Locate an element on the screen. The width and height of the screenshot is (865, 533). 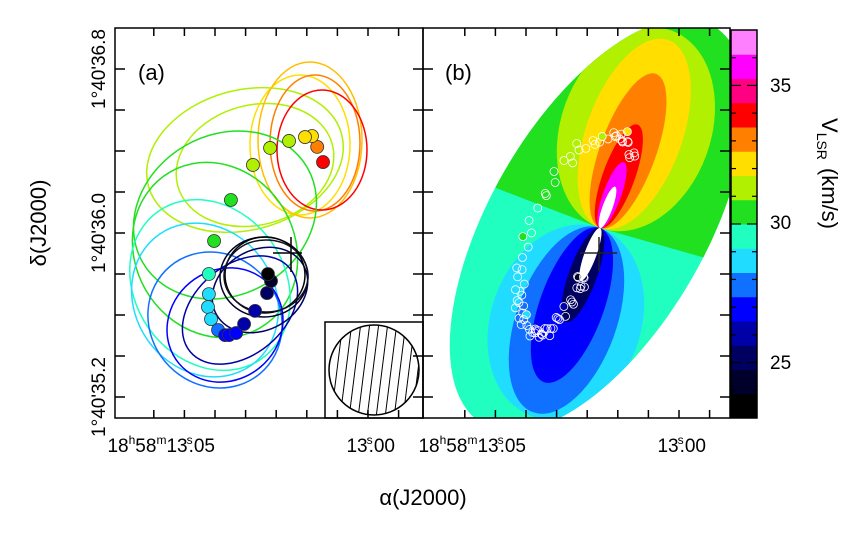
y-tick-label: 1°40'35.2 is located at coordinates (99, 397).